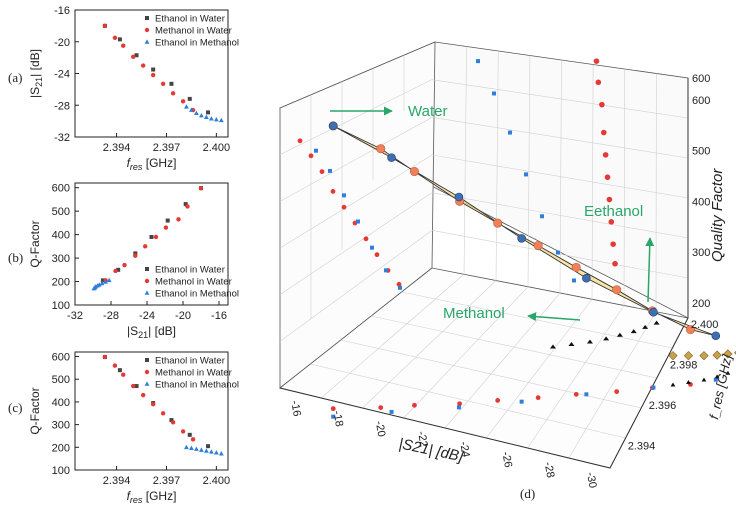 The image size is (736, 532). What do you see at coordinates (527, 493) in the screenshot?
I see `panel-label-d: (d)` at bounding box center [527, 493].